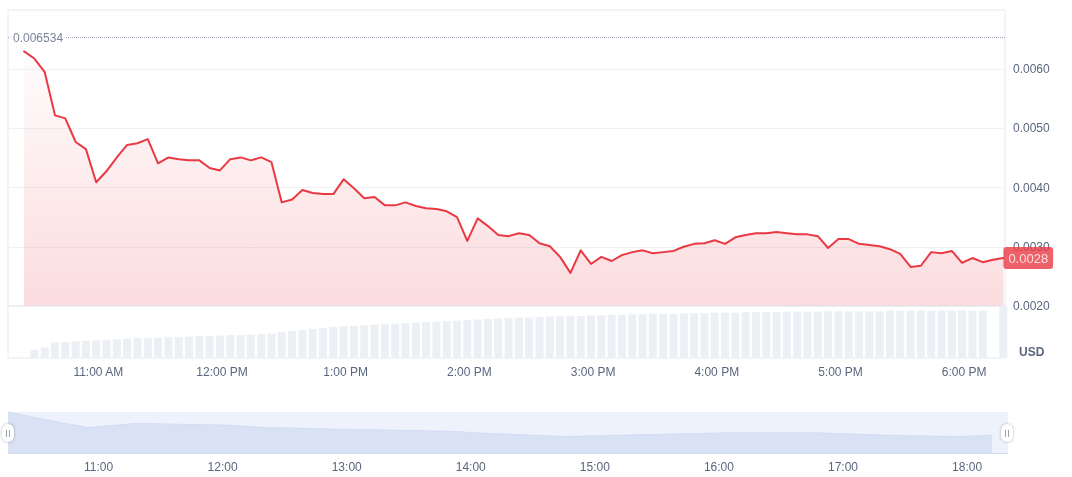 Image resolution: width=1072 pixels, height=477 pixels. Describe the element at coordinates (222, 467) in the screenshot. I see `x-tick-label: 12:00` at that location.